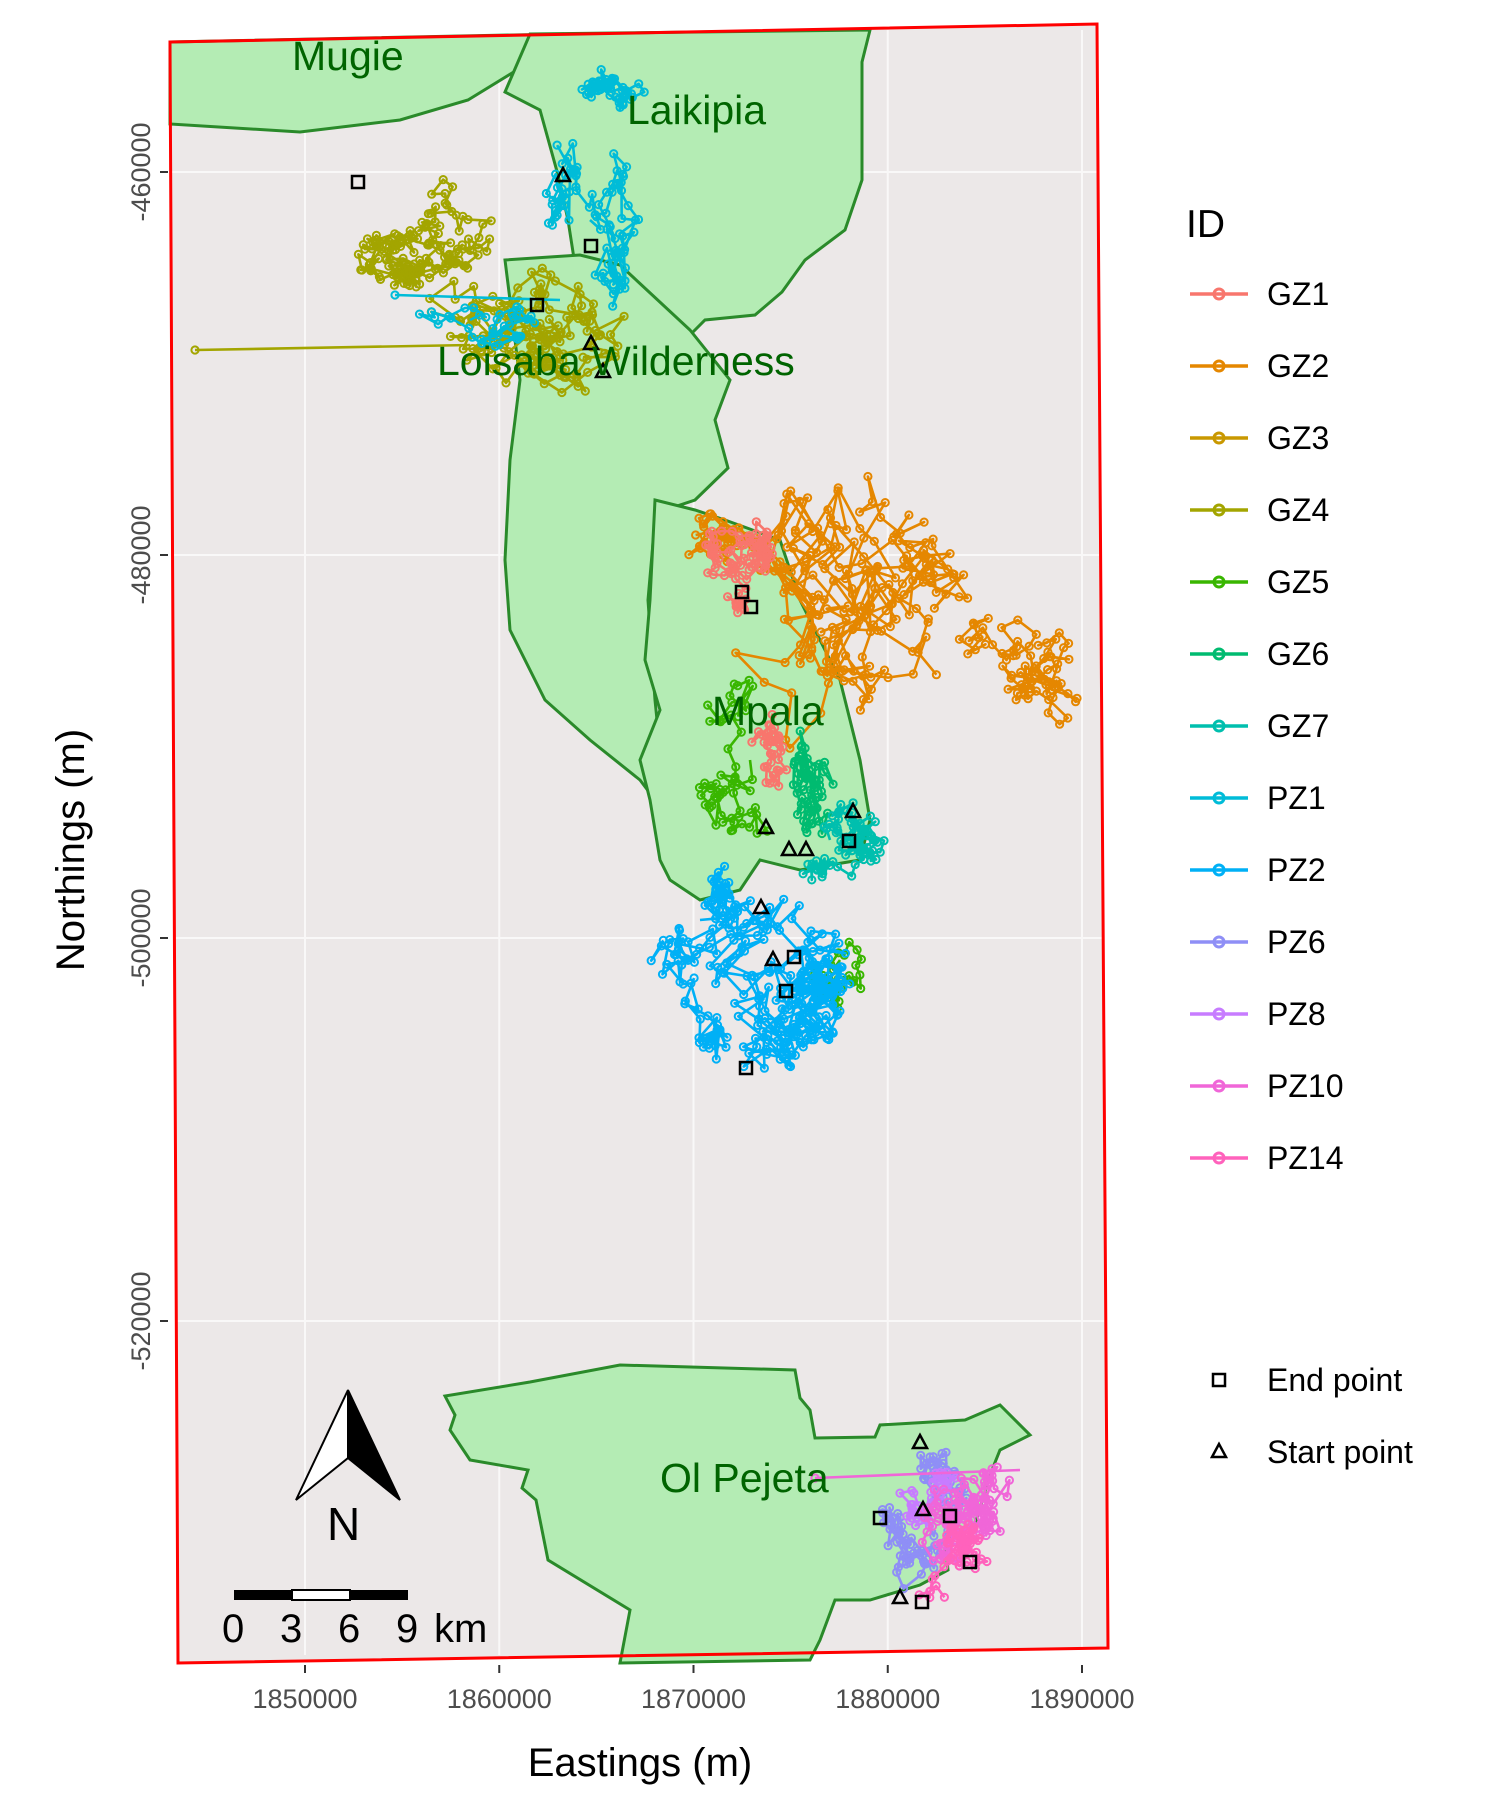 The image size is (1500, 1805). I want to click on legend-item-pz14: PZ14, so click(1266, 1158).